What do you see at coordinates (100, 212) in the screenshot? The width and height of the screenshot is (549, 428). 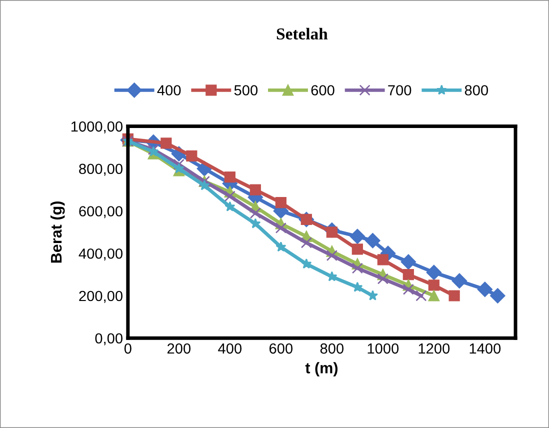 I see `y-tick-label: 600,00` at bounding box center [100, 212].